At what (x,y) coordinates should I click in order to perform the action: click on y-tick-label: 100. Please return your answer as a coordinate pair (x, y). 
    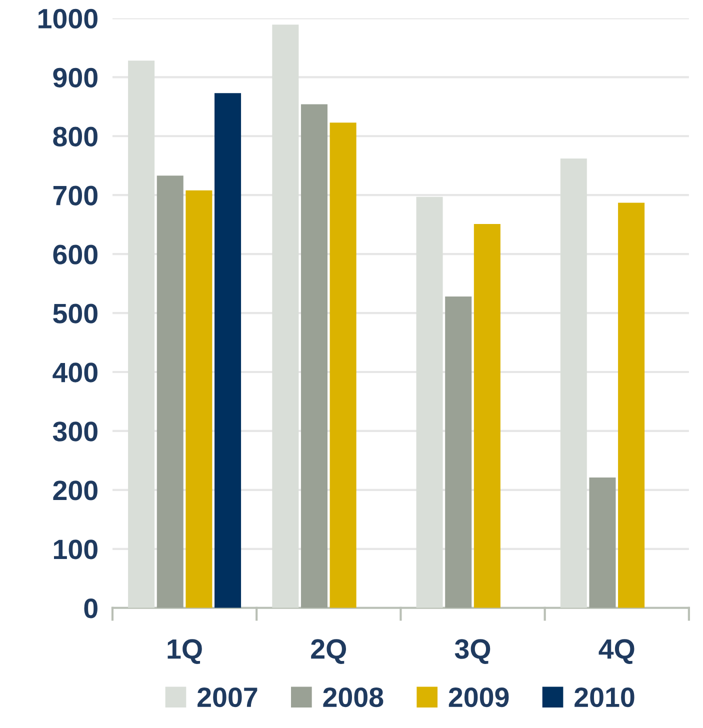
    Looking at the image, I should click on (76, 550).